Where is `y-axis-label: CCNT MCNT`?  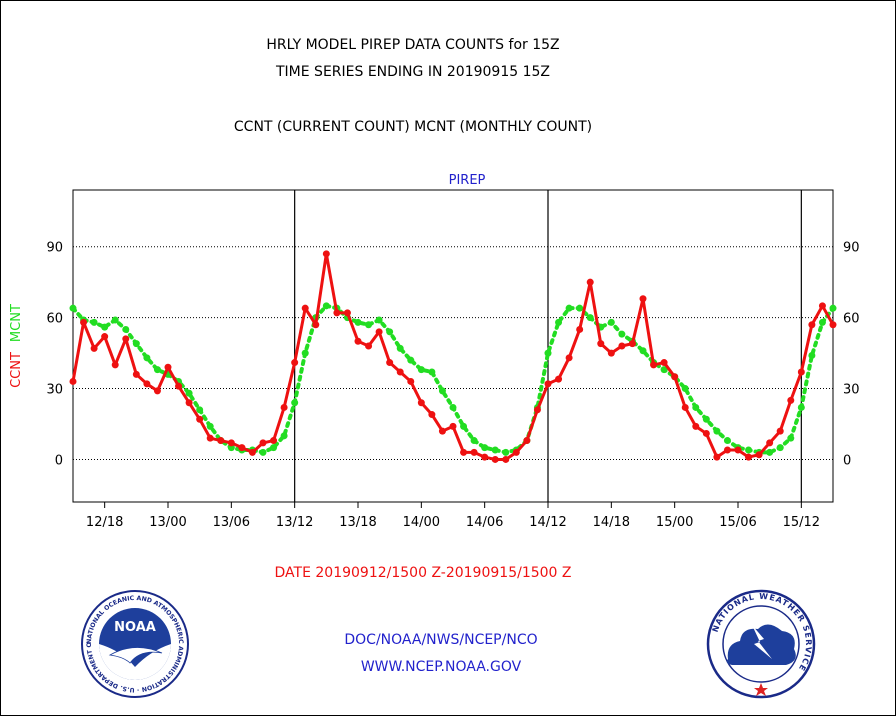
y-axis-label: CCNT MCNT is located at coordinates (16, 346).